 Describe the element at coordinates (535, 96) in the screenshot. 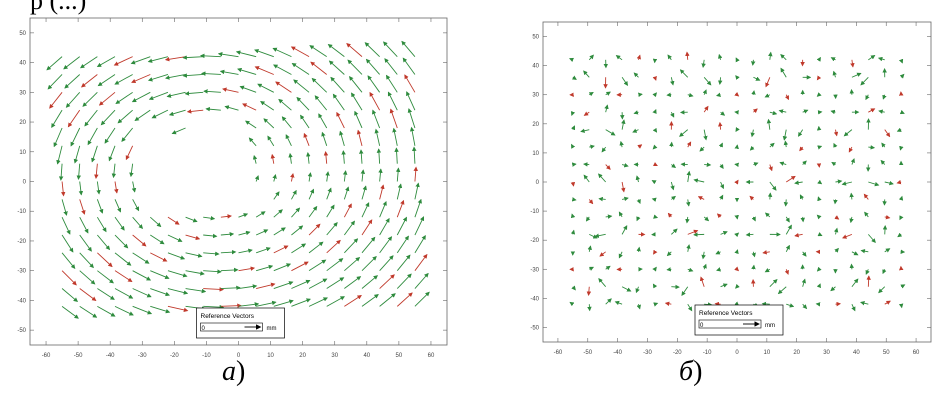

I see `y-tick-label: 30` at that location.